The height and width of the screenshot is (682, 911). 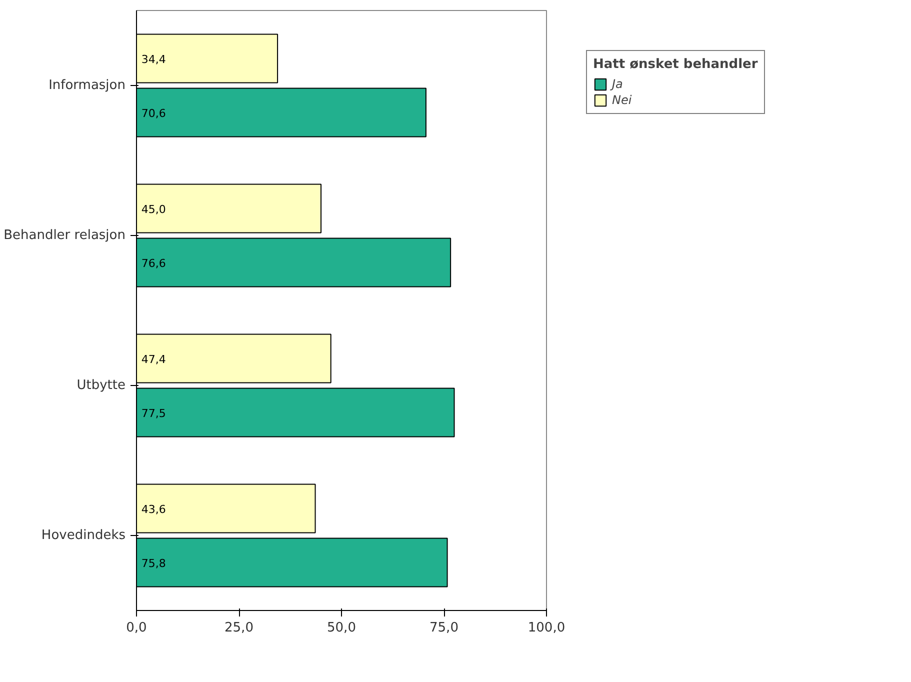 What do you see at coordinates (239, 628) in the screenshot?
I see `x-tick-label: 25,0` at bounding box center [239, 628].